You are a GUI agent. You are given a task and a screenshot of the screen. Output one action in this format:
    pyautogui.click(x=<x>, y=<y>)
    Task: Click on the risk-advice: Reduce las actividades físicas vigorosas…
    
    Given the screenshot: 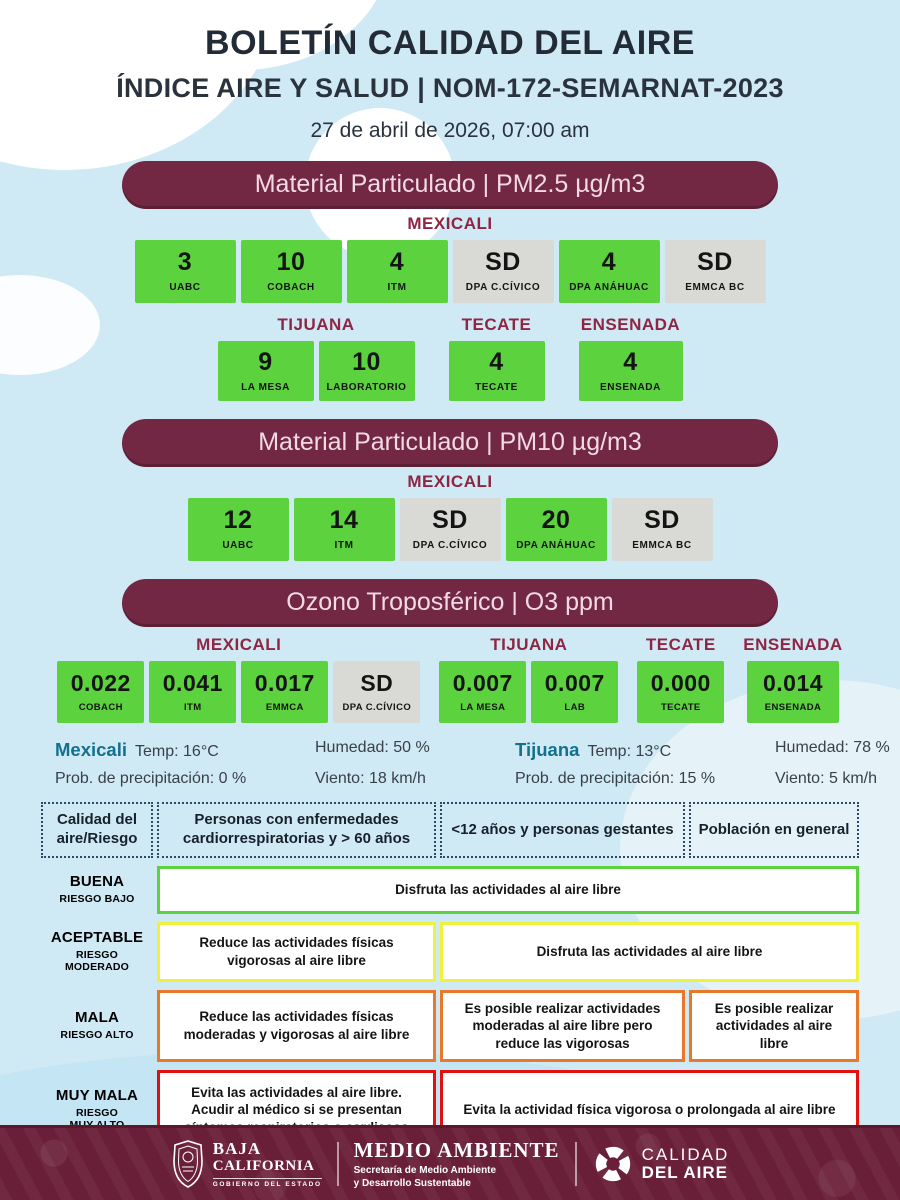 What is the action you would take?
    pyautogui.click(x=296, y=952)
    